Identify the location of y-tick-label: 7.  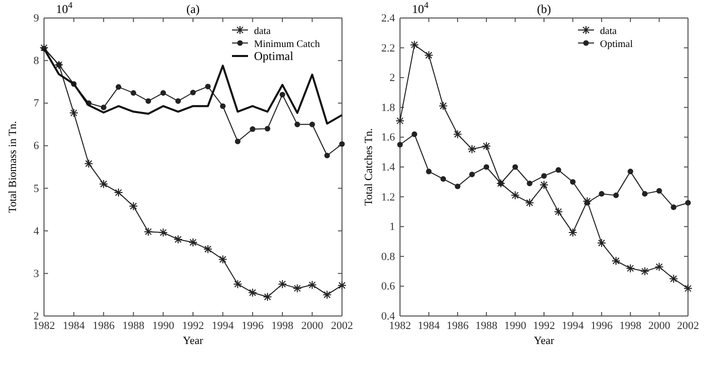
(37, 104).